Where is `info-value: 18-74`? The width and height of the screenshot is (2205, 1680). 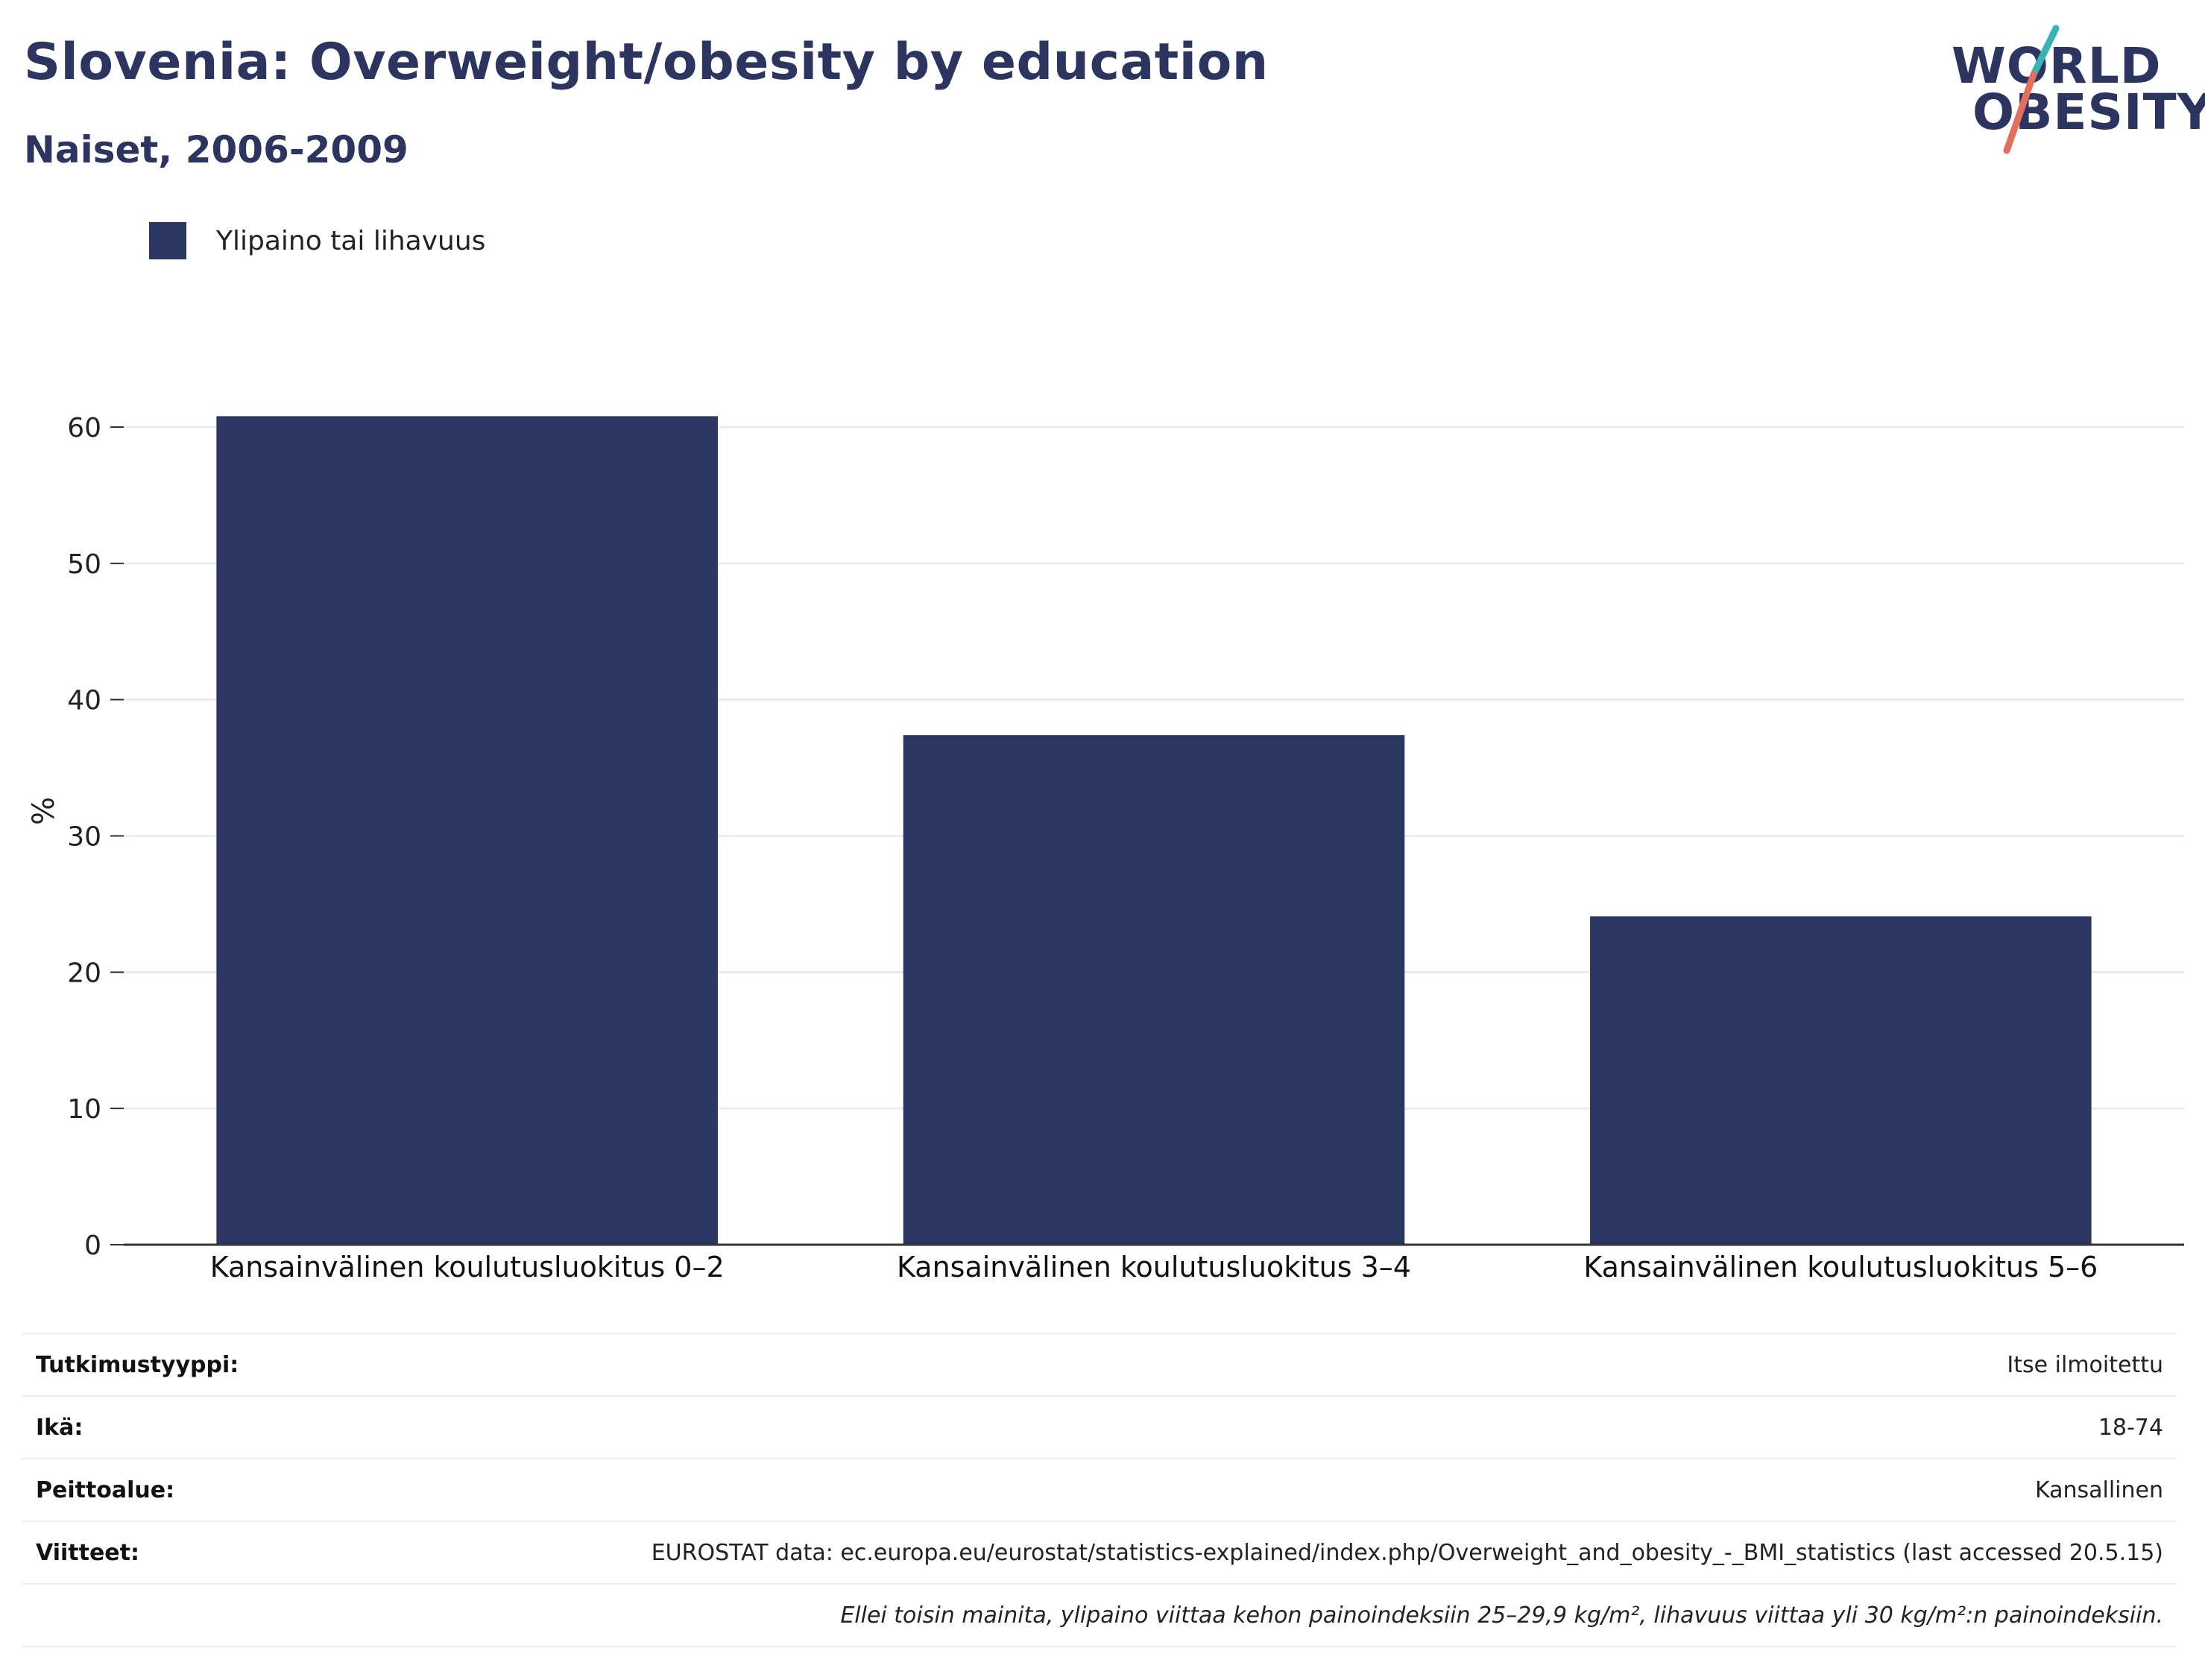
info-value: 18-74 is located at coordinates (1247, 1427).